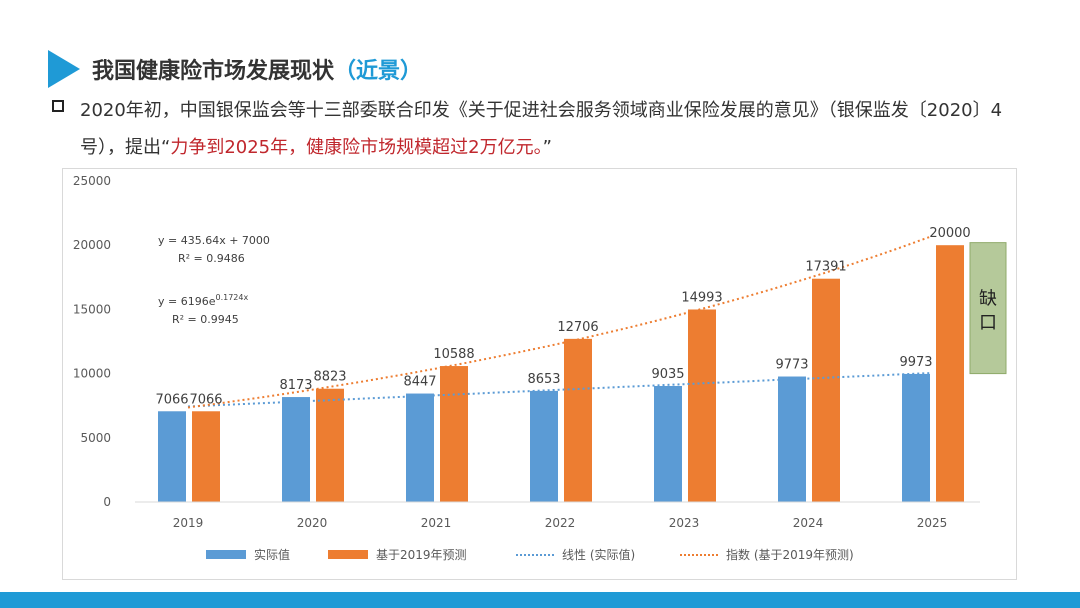  I want to click on gap-box: 缺口, so click(988, 308).